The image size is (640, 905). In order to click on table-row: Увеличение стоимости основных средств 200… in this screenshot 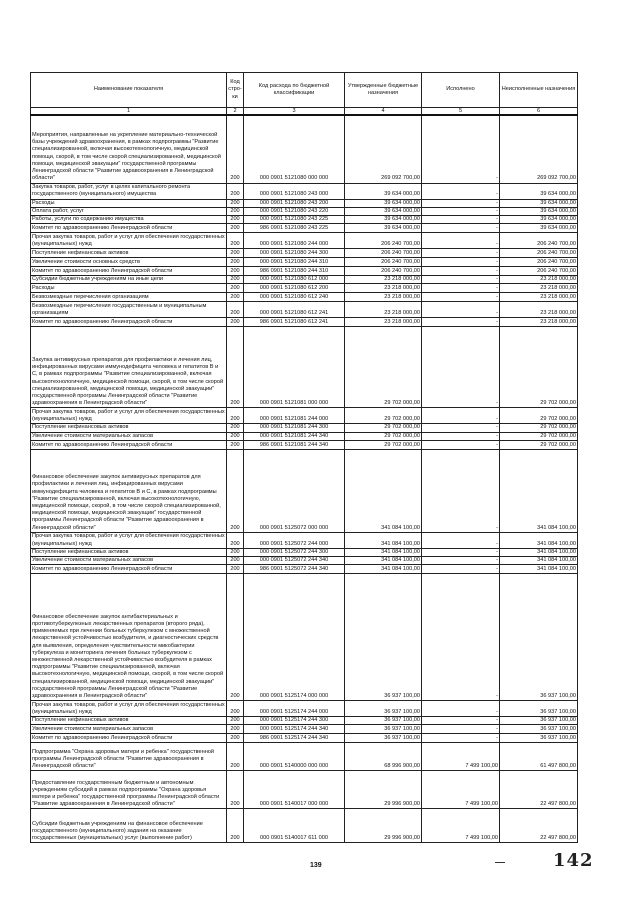, I will do `click(304, 262)`.